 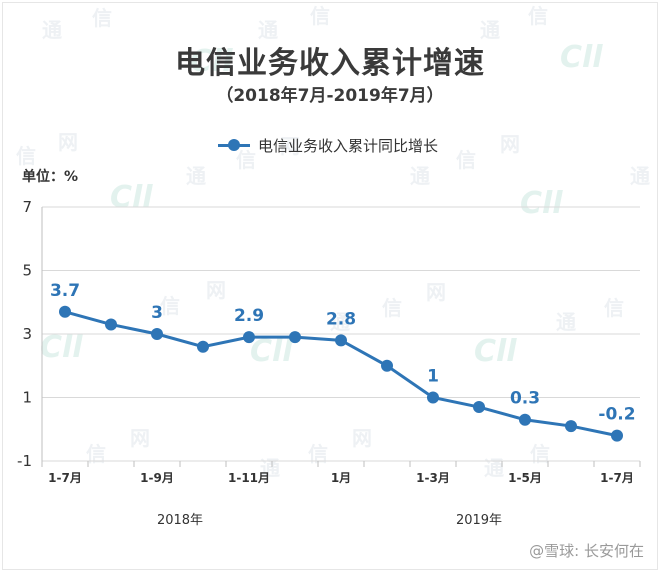 What do you see at coordinates (180, 520) in the screenshot?
I see `x-year-label: 2018年` at bounding box center [180, 520].